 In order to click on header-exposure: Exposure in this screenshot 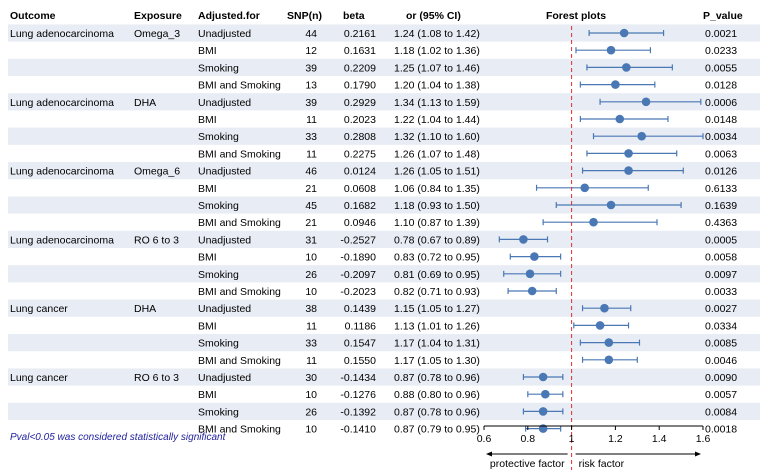, I will do `click(158, 16)`.